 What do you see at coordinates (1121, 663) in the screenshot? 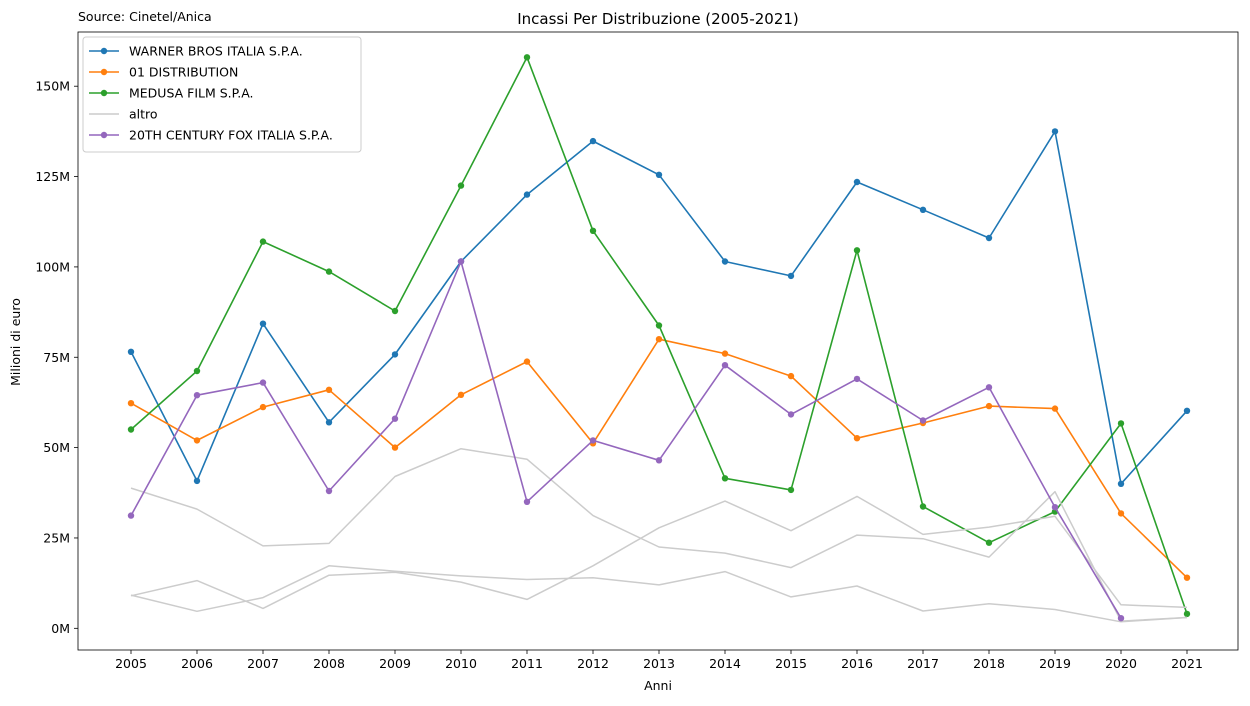
I see `x-tick-label: 2020` at bounding box center [1121, 663].